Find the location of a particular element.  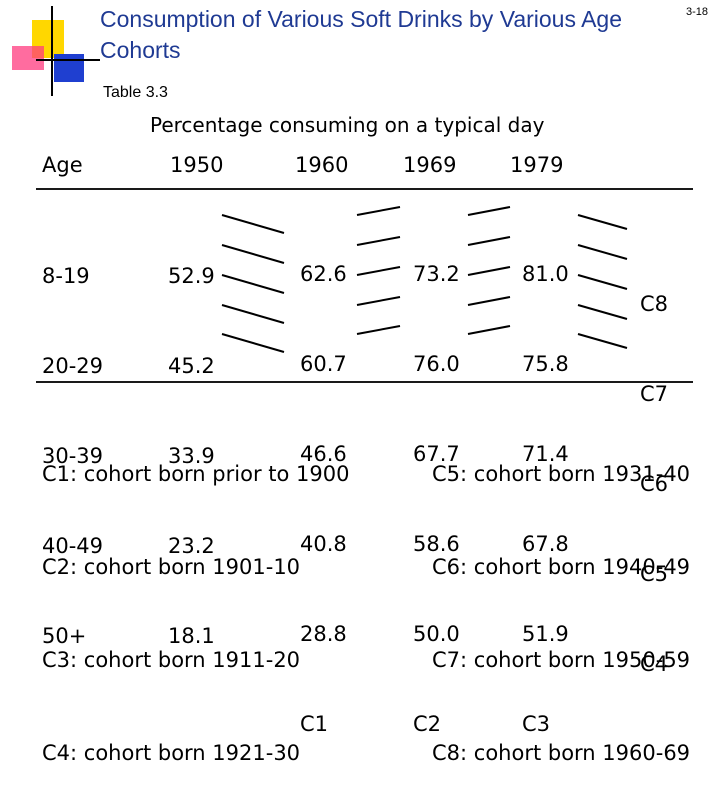

legend-item: C7: cohort born 1950-59 is located at coordinates (561, 660).